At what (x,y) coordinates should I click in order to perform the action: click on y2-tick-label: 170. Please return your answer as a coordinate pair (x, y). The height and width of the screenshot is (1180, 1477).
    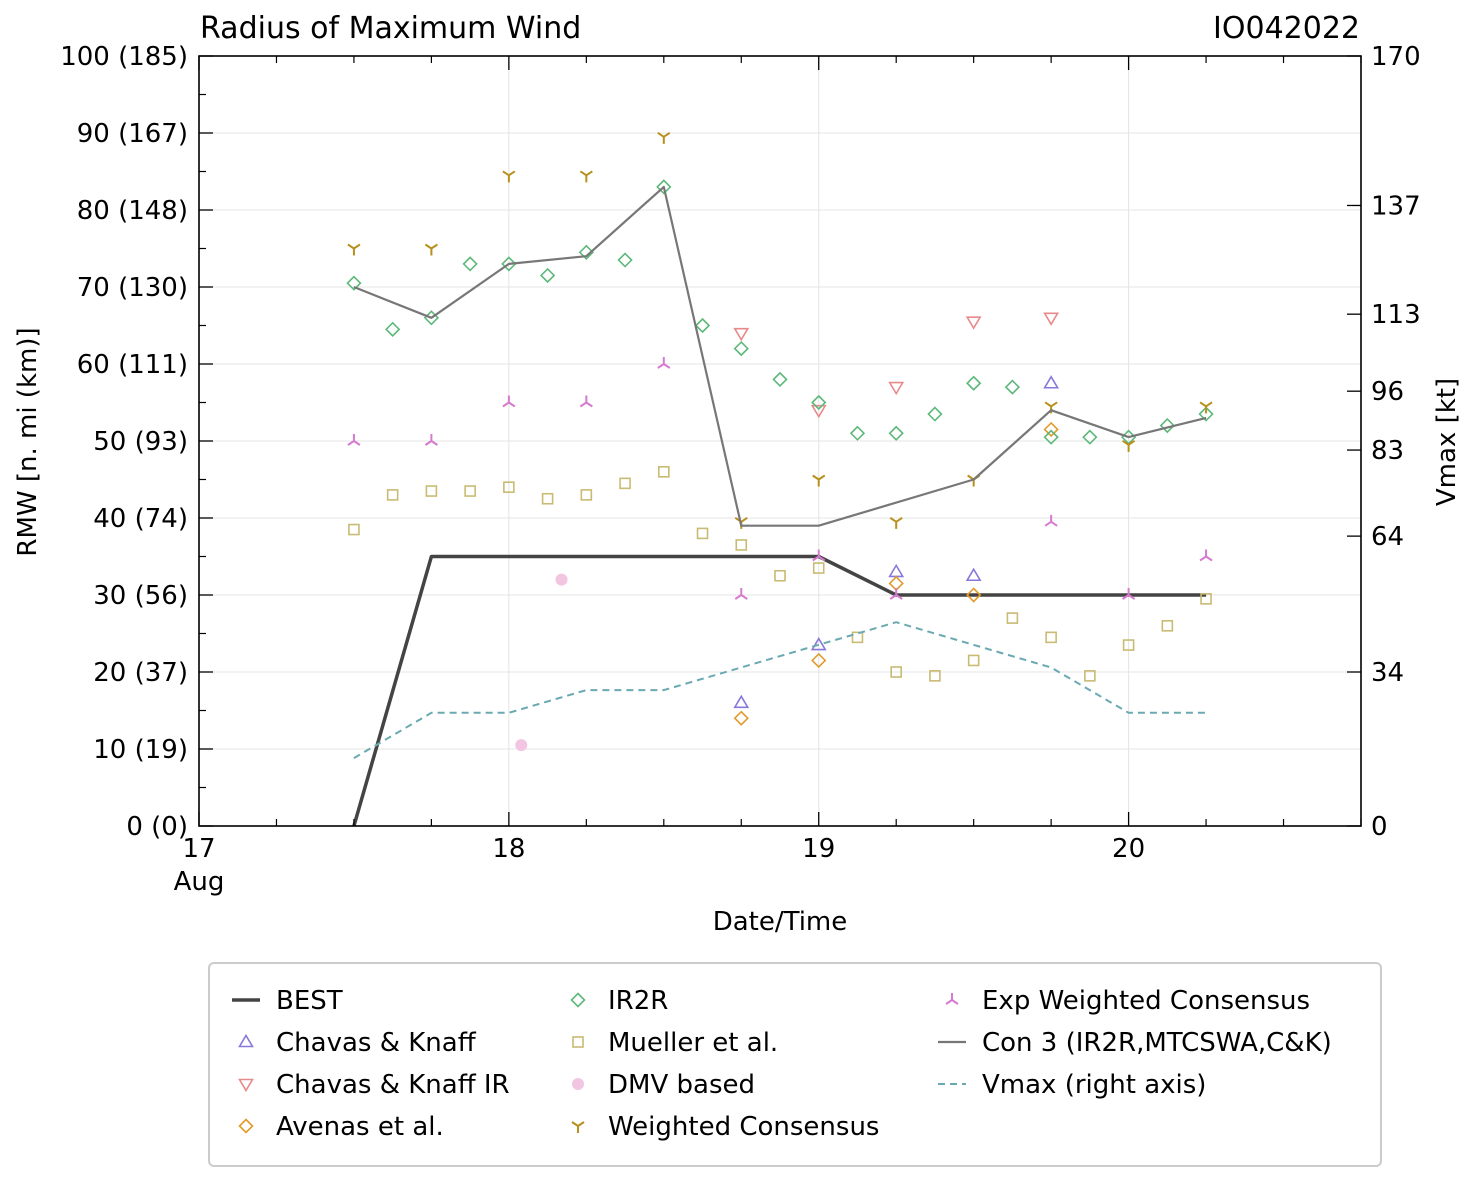
    Looking at the image, I should click on (1396, 57).